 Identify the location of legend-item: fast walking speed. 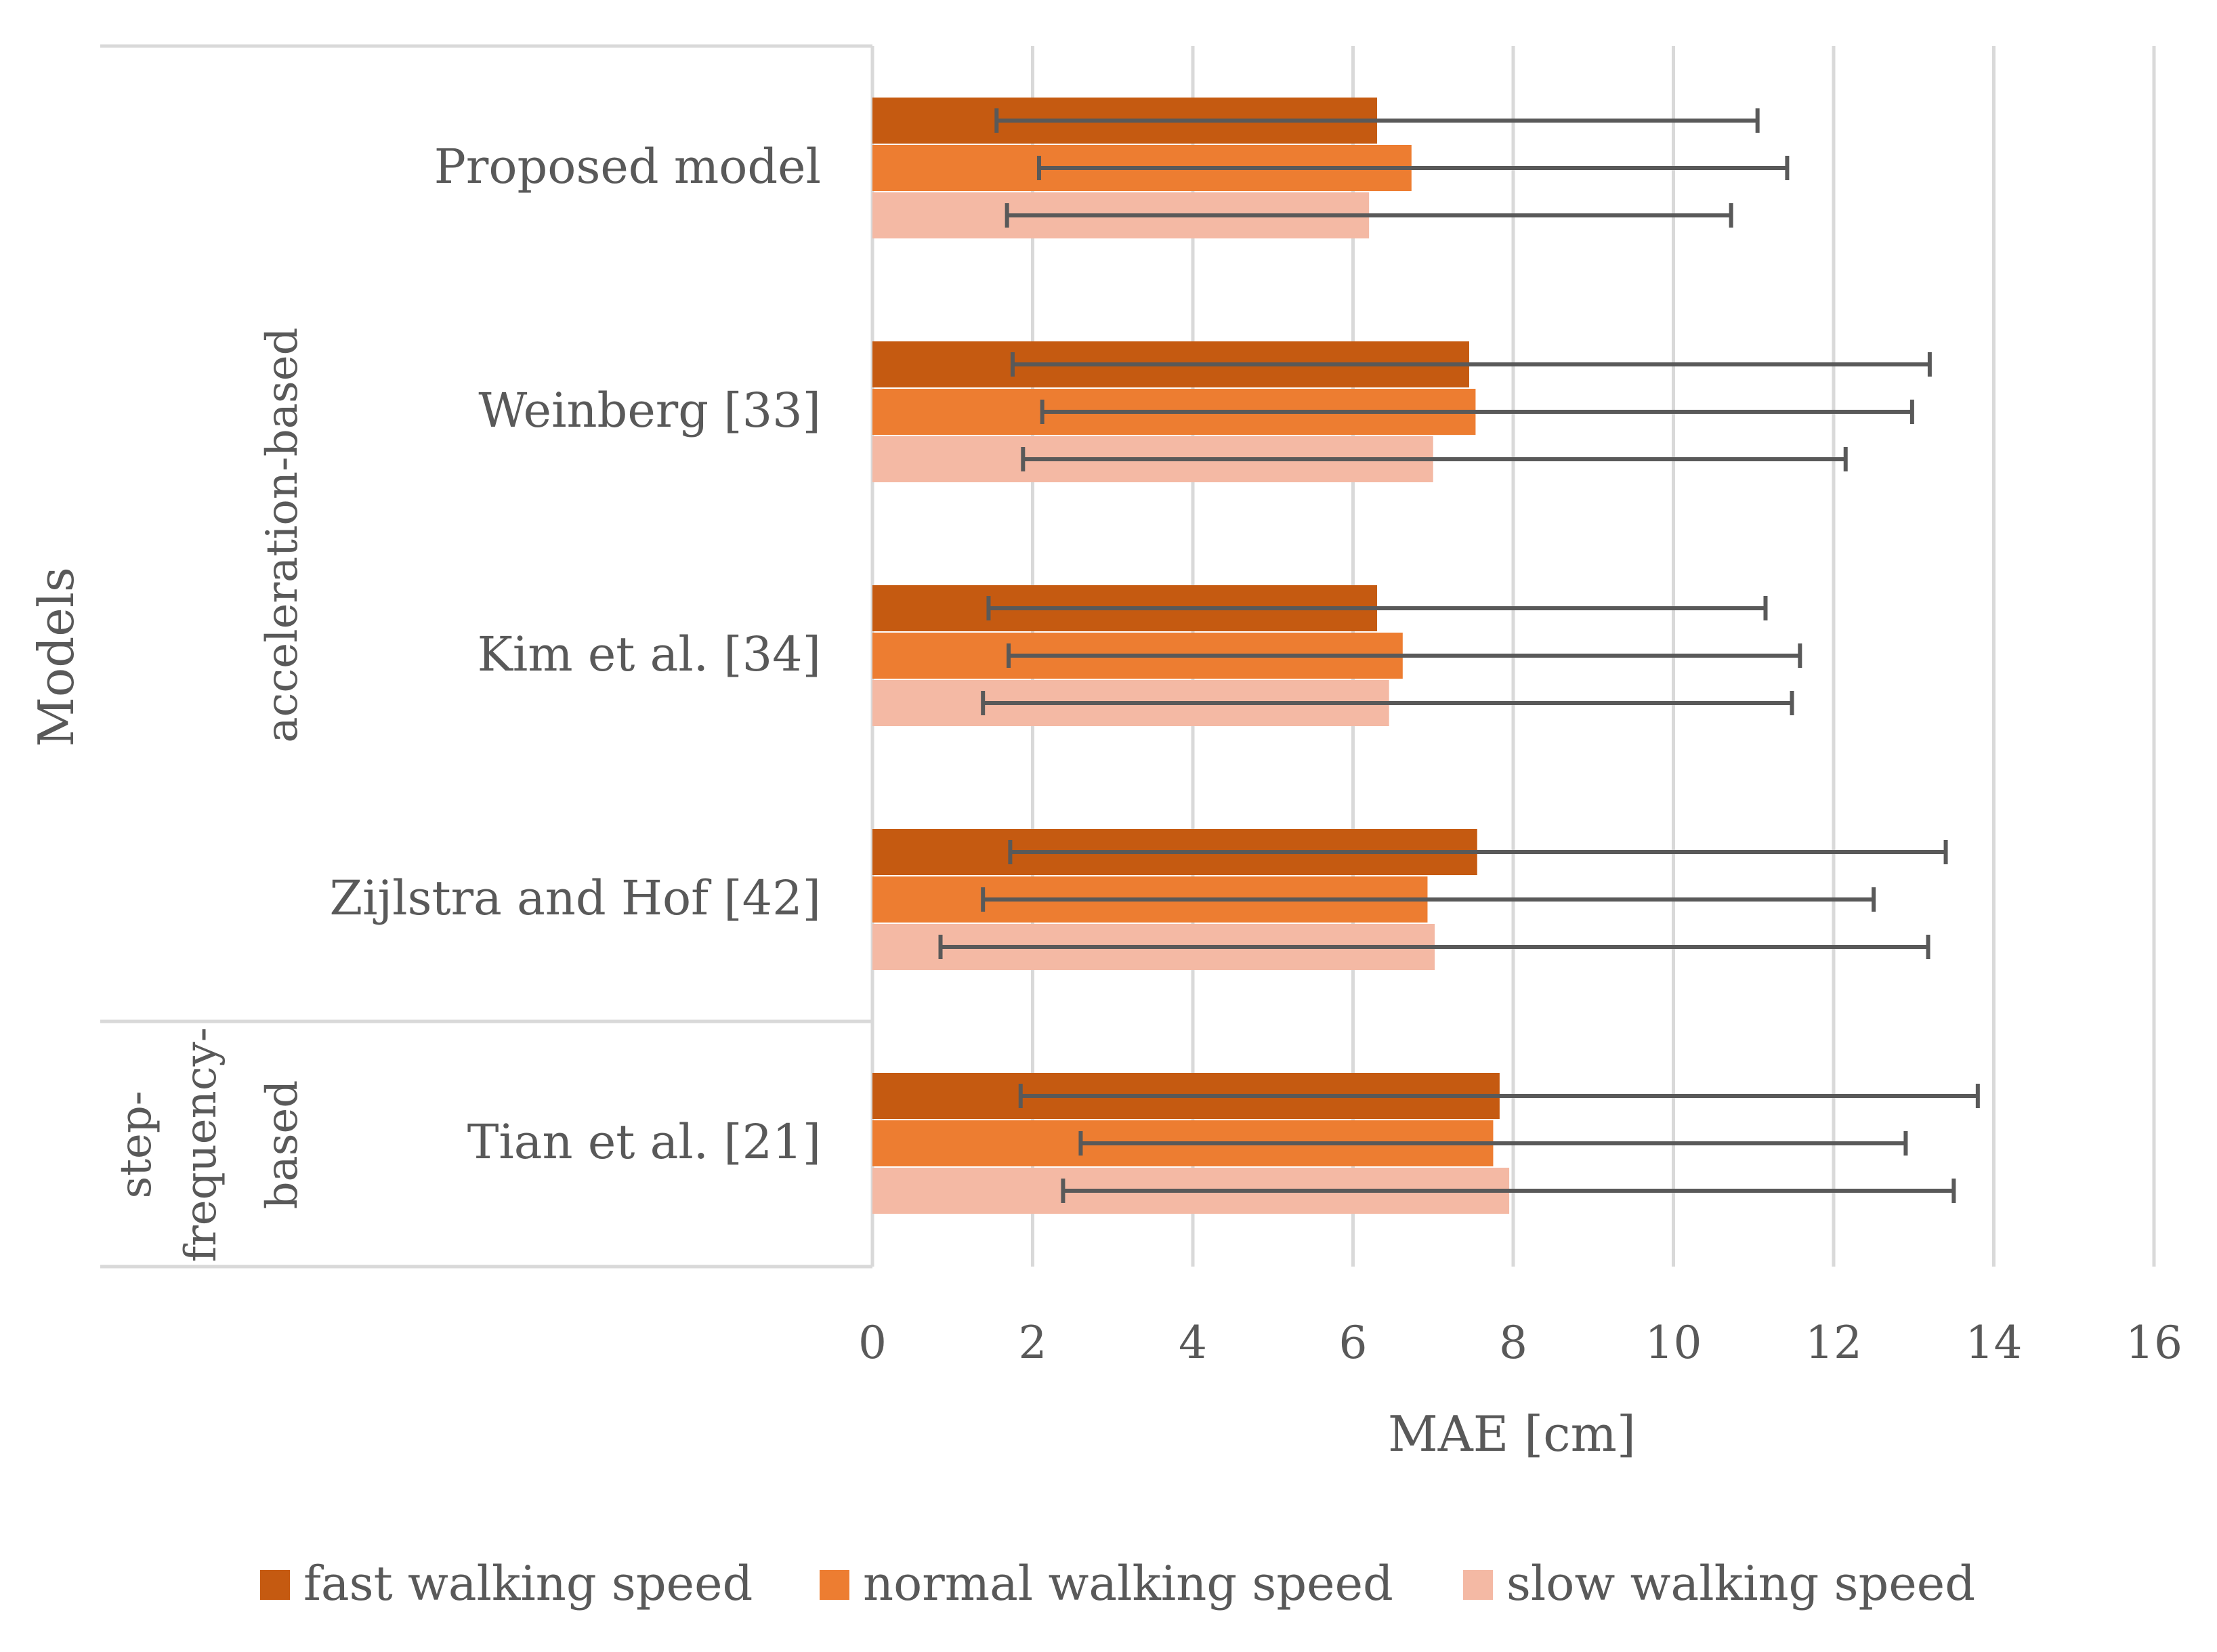
(506, 1583).